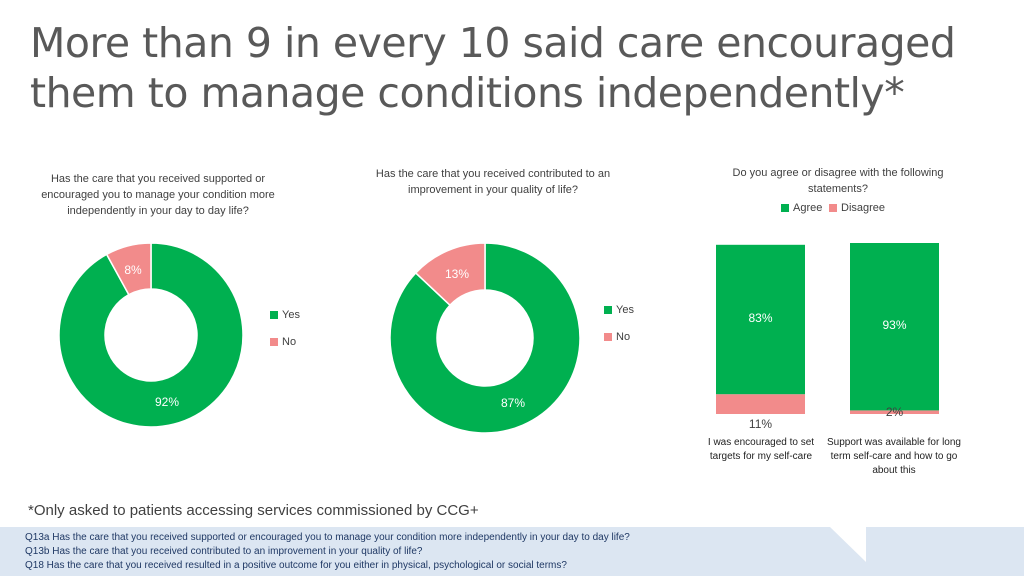 This screenshot has width=1024, height=576. What do you see at coordinates (808, 208) in the screenshot?
I see `chart3-legend-agree-label: Agree` at bounding box center [808, 208].